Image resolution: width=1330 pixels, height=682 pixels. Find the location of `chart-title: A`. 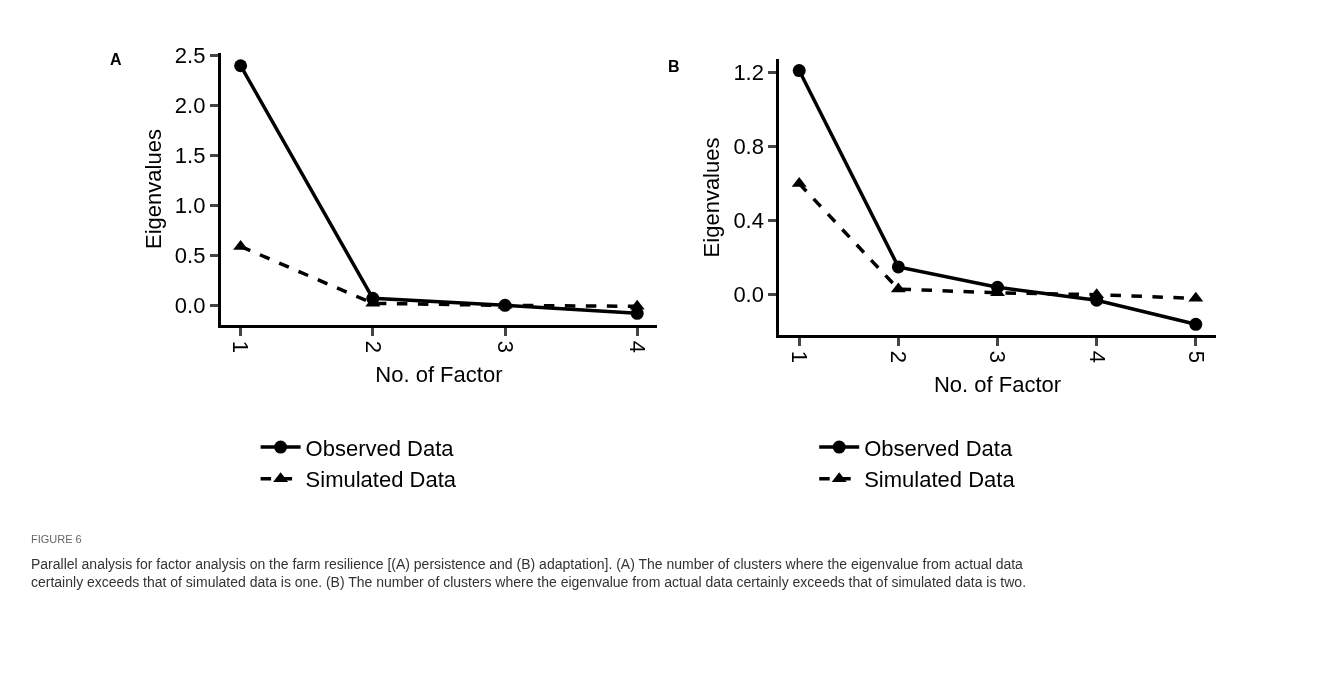

chart-title: A is located at coordinates (116, 59).